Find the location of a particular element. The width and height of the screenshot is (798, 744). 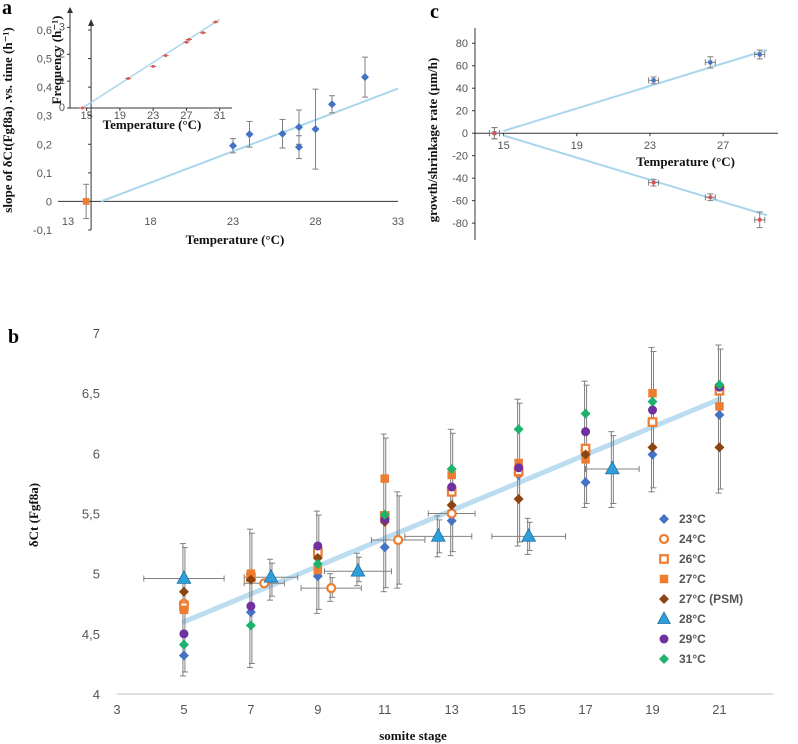

y-tick-label: -40 is located at coordinates (460, 179).